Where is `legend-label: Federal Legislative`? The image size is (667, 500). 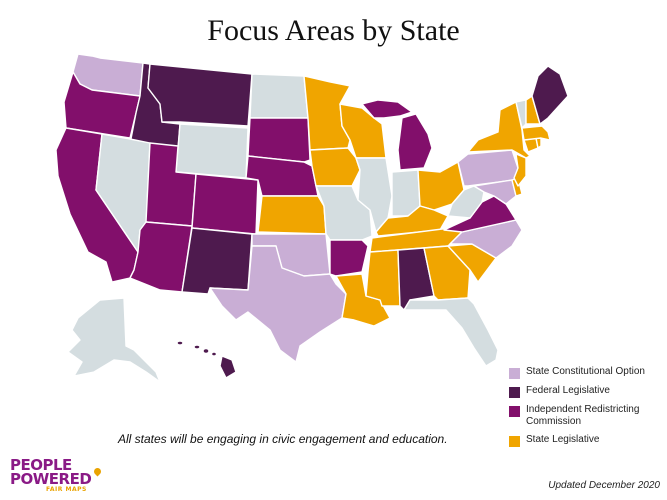 legend-label: Federal Legislative is located at coordinates (568, 390).